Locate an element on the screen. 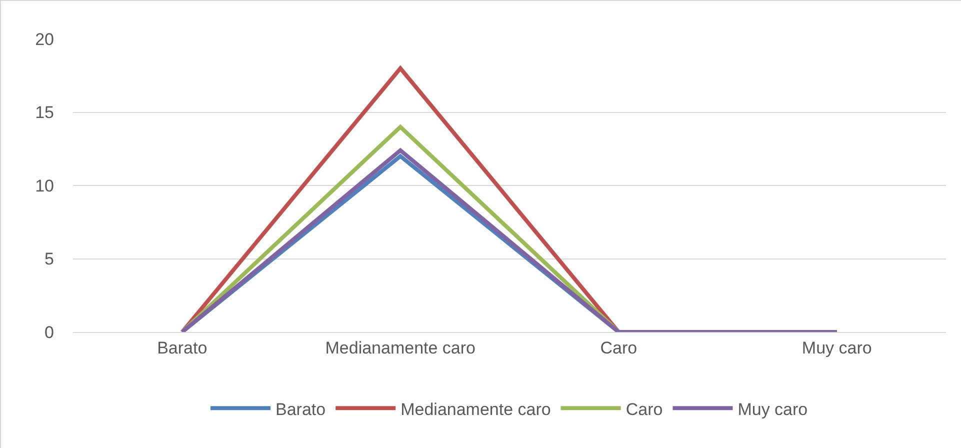 The height and width of the screenshot is (448, 961). x-tick-label: Caro is located at coordinates (619, 348).